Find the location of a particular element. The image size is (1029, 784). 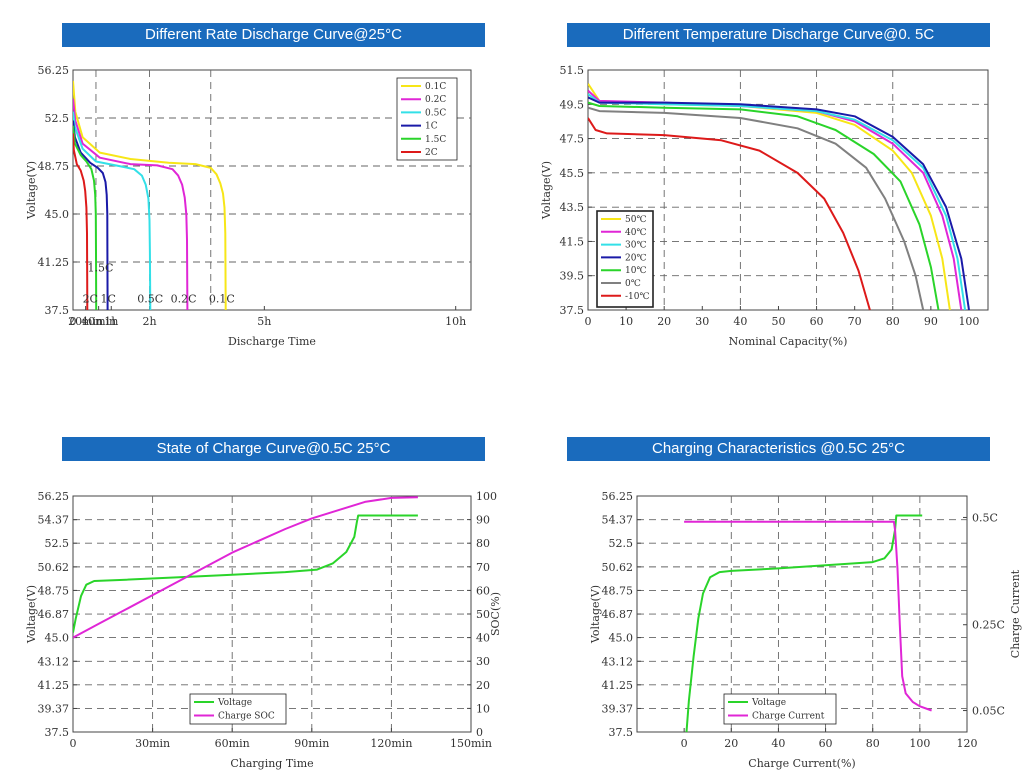

x-axis-label: Nominal Capacity(%) is located at coordinates (788, 341).